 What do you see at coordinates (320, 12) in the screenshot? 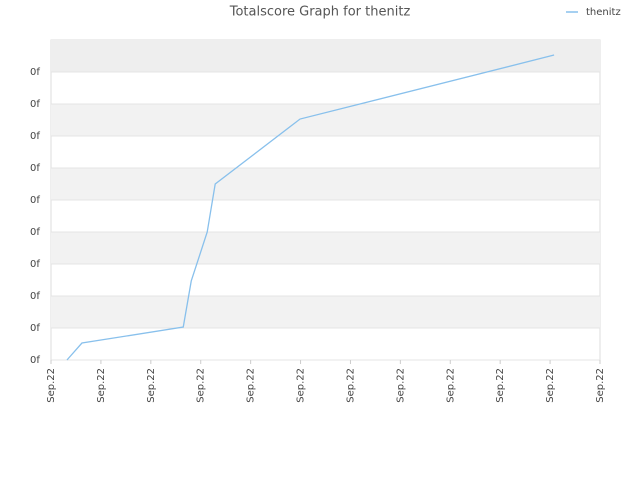
I see `chart-title: Totalscore Graph for thenitz` at bounding box center [320, 12].